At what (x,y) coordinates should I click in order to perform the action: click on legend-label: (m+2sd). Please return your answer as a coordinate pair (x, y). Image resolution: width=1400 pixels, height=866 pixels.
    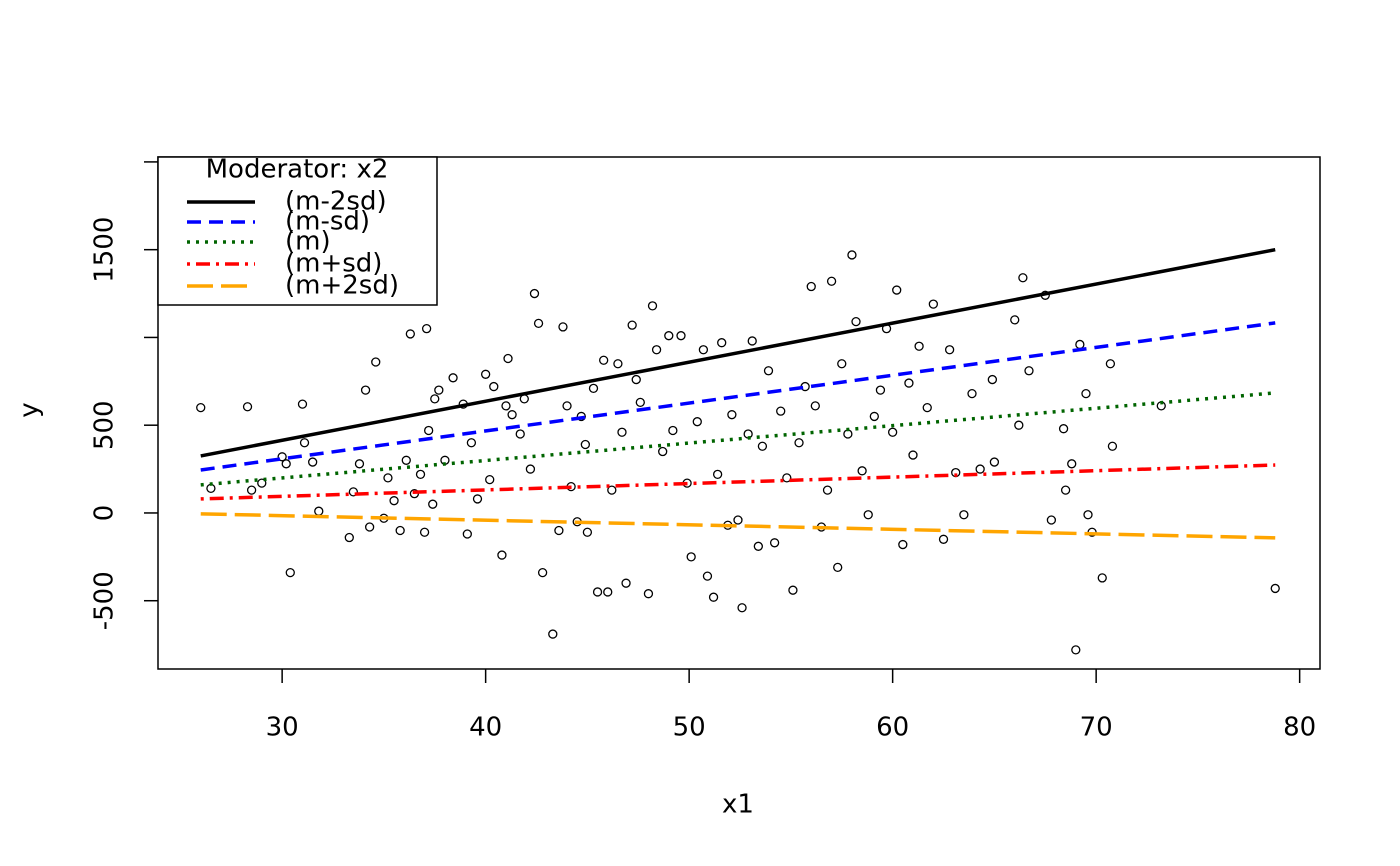
    Looking at the image, I should click on (342, 286).